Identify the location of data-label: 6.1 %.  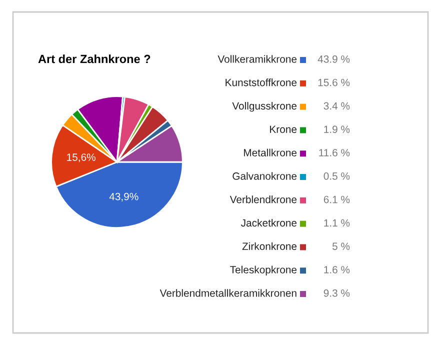
(337, 200).